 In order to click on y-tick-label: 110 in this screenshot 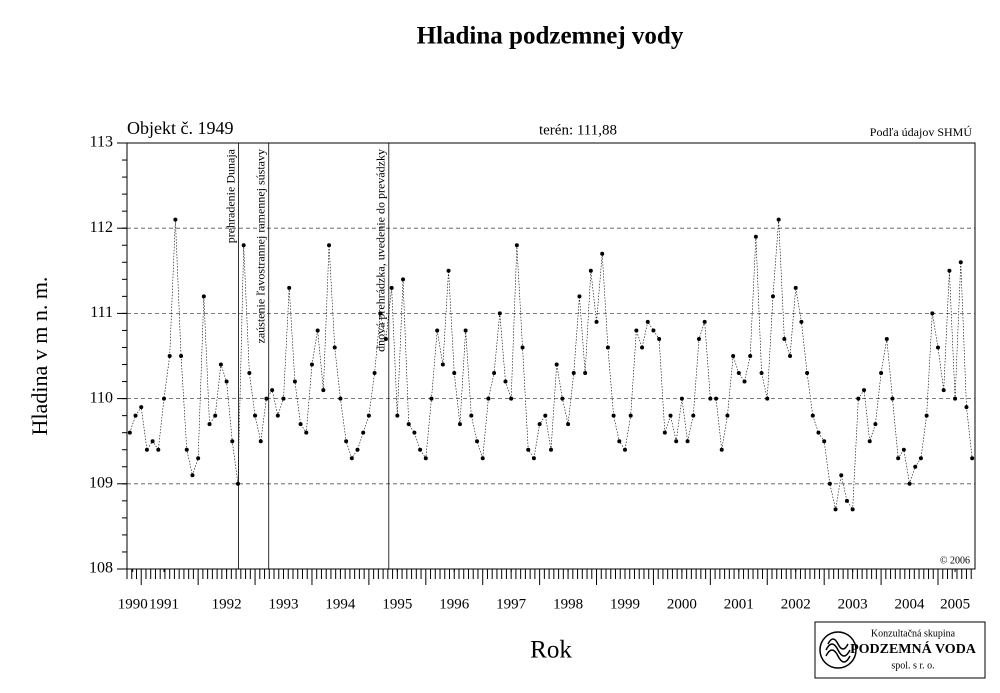, I will do `click(101, 397)`.